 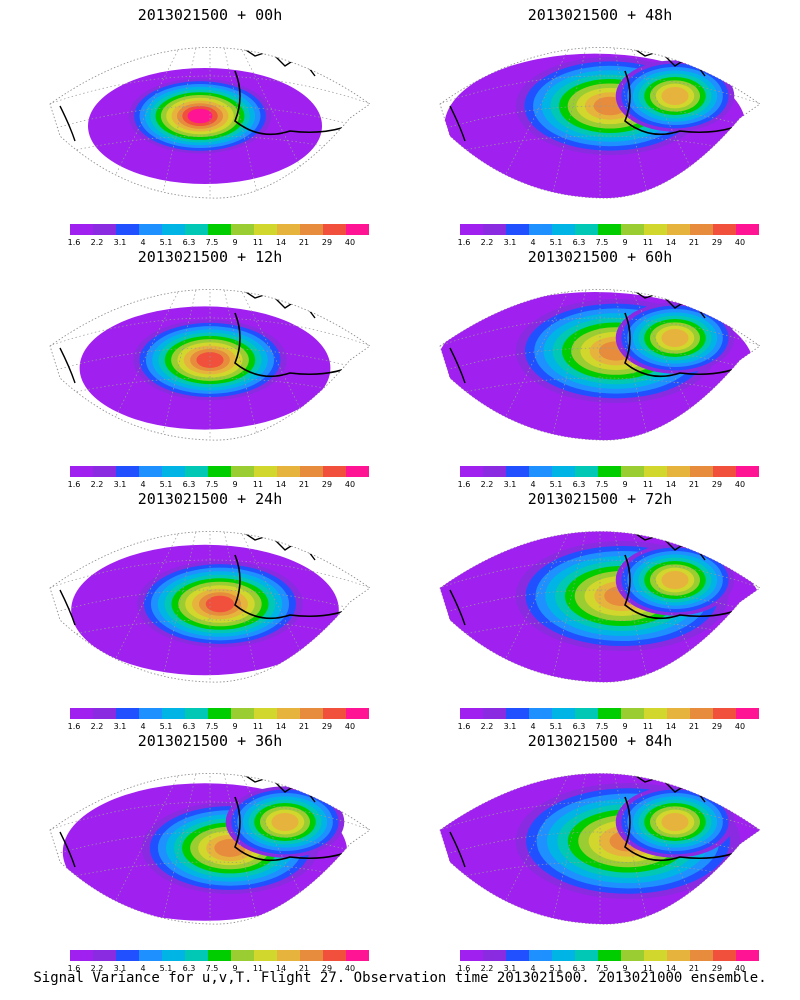 What do you see at coordinates (120, 242) in the screenshot?
I see `colorbar-tick-label: 3.1` at bounding box center [120, 242].